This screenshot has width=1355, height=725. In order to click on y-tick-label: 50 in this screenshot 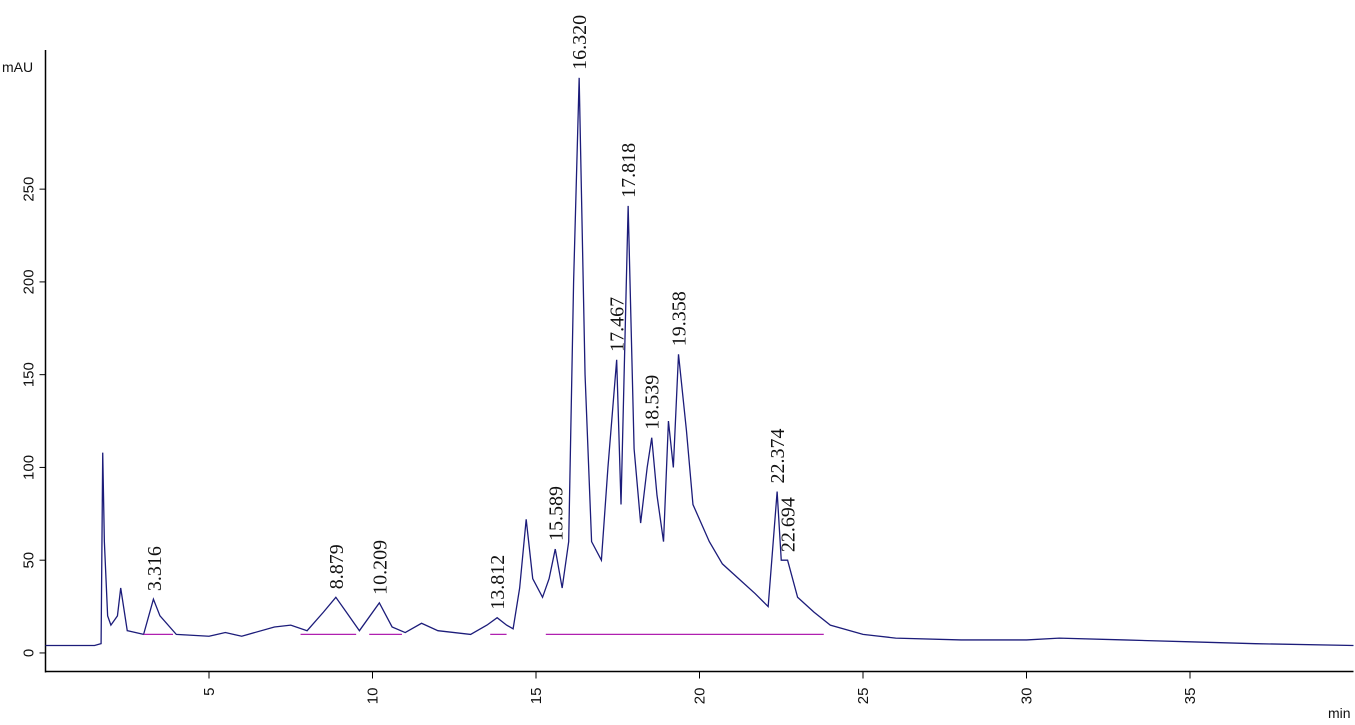, I will do `click(29, 560)`.